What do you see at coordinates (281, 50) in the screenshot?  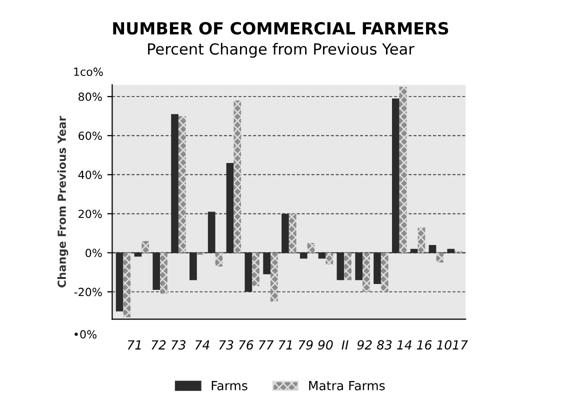 I see `chart-subtitle: Percent Change from Previous Year` at bounding box center [281, 50].